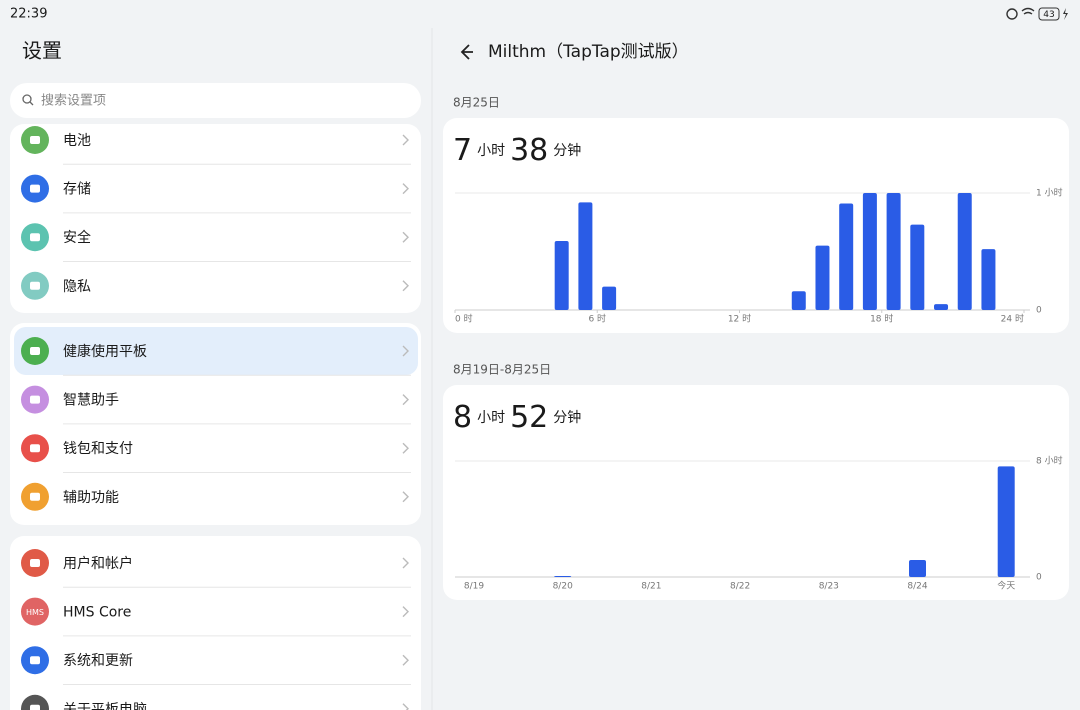 This screenshot has height=710, width=1080. Describe the element at coordinates (1012, 14) in the screenshot. I see `icon` at that location.